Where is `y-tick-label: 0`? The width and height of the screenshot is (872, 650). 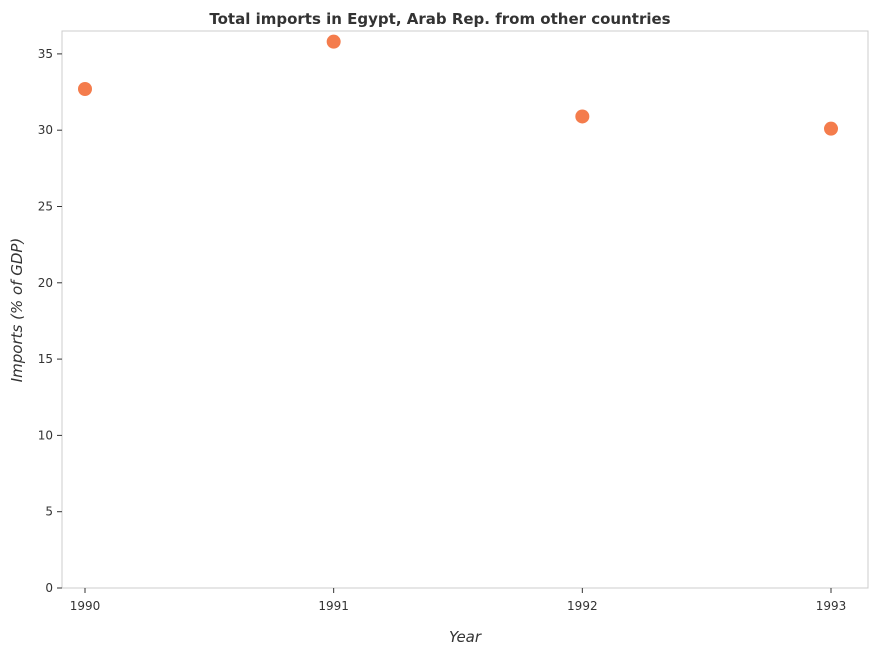 y-tick-label: 0 is located at coordinates (49, 588).